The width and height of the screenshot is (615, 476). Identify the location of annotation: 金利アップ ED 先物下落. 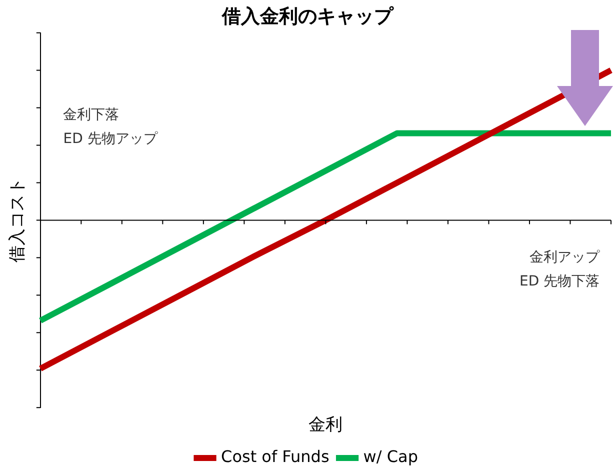
(560, 269).